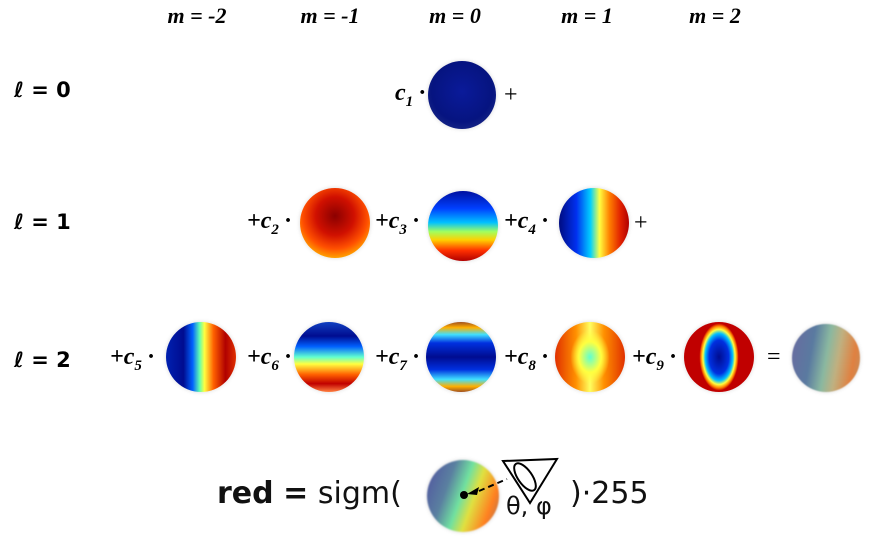  Describe the element at coordinates (526, 359) in the screenshot. I see `coefficient-c8: +c8 ·` at that location.